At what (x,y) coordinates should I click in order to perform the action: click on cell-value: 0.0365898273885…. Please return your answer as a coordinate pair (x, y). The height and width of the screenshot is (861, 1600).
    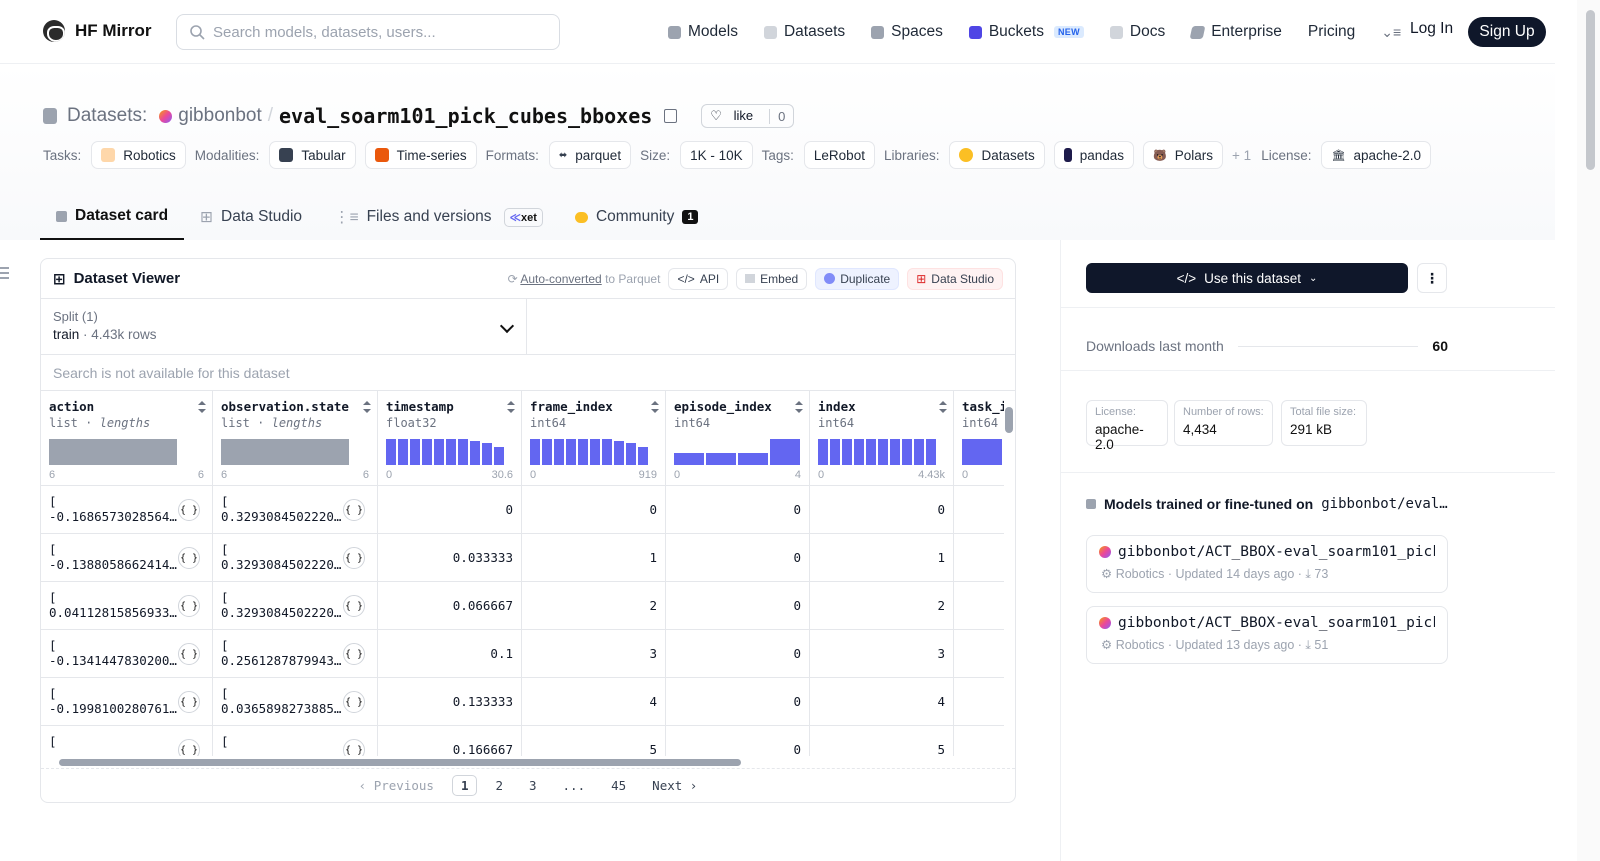
    Looking at the image, I should click on (281, 708).